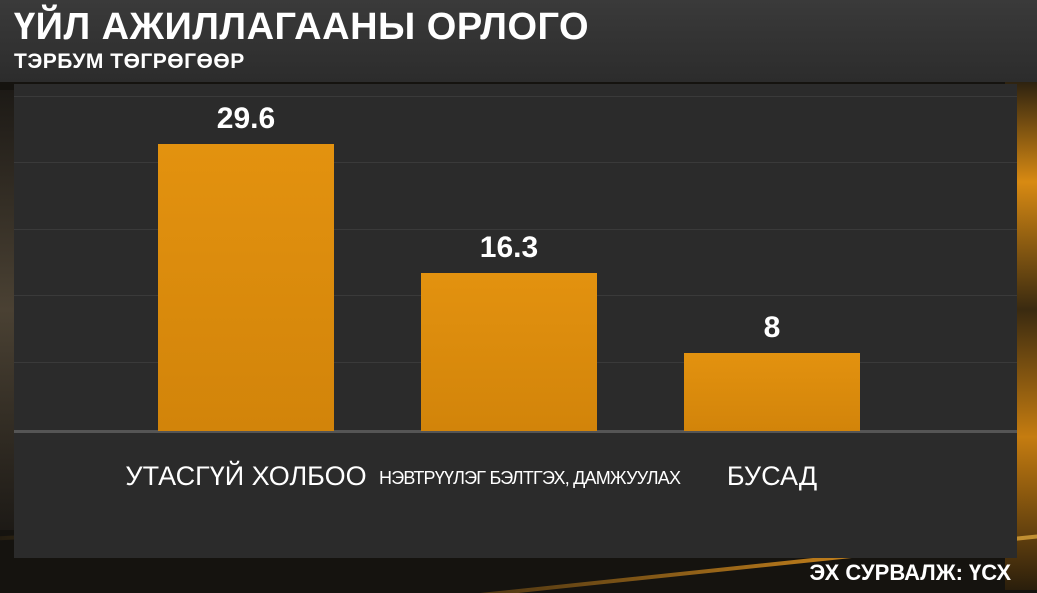 Image resolution: width=1037 pixels, height=593 pixels. Describe the element at coordinates (509, 247) in the screenshot. I see `bar-value-label-1: 16.3` at that location.